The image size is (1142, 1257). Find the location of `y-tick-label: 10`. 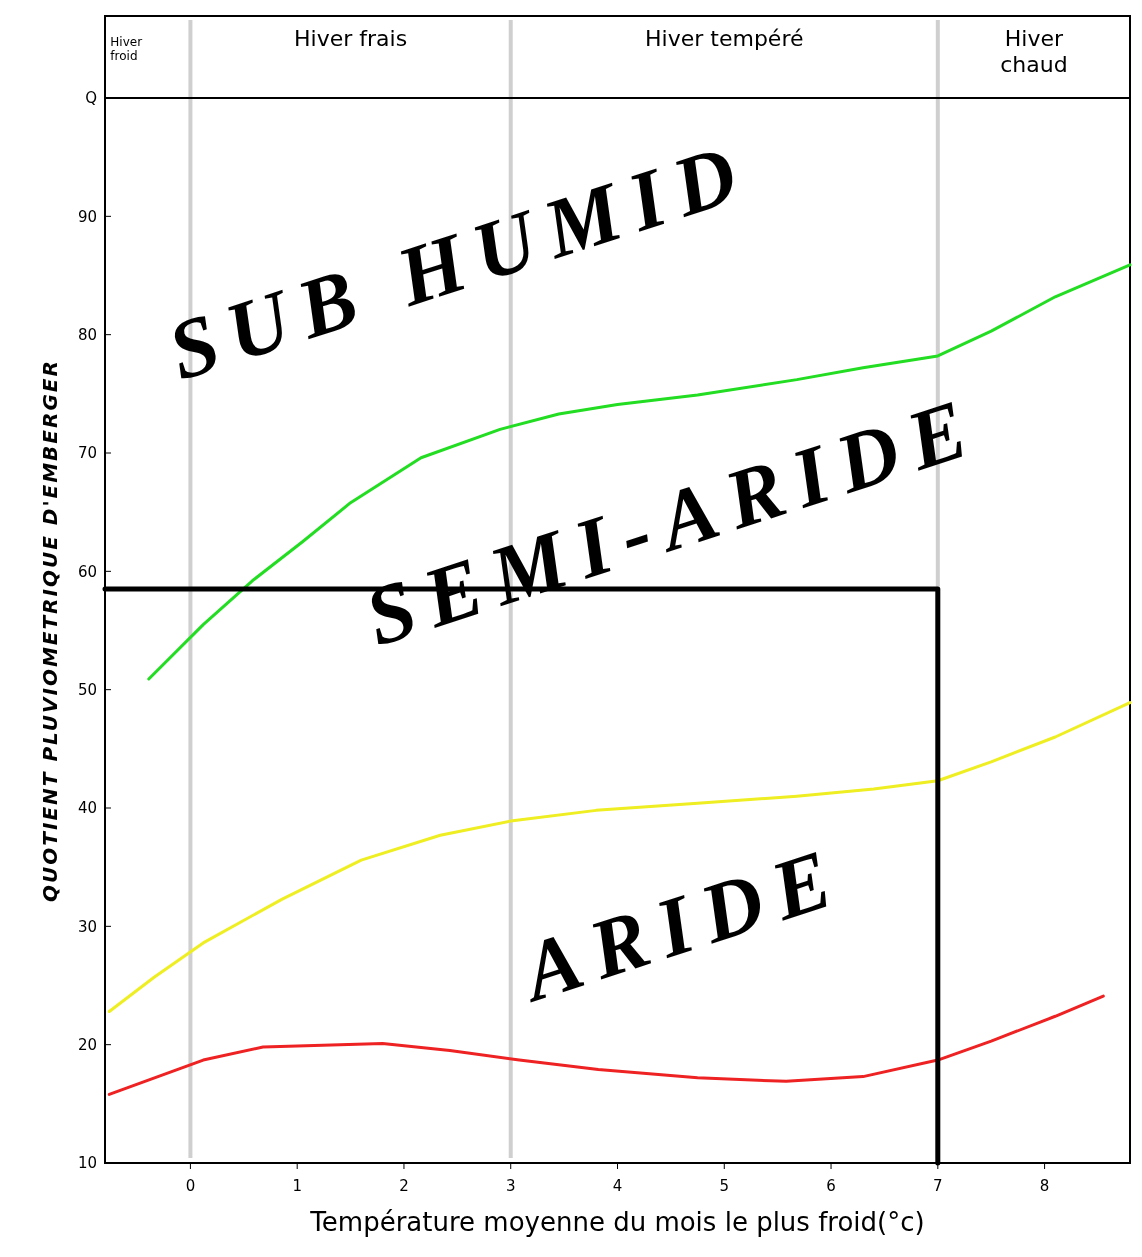

y-tick-label: 10 is located at coordinates (87, 1163).